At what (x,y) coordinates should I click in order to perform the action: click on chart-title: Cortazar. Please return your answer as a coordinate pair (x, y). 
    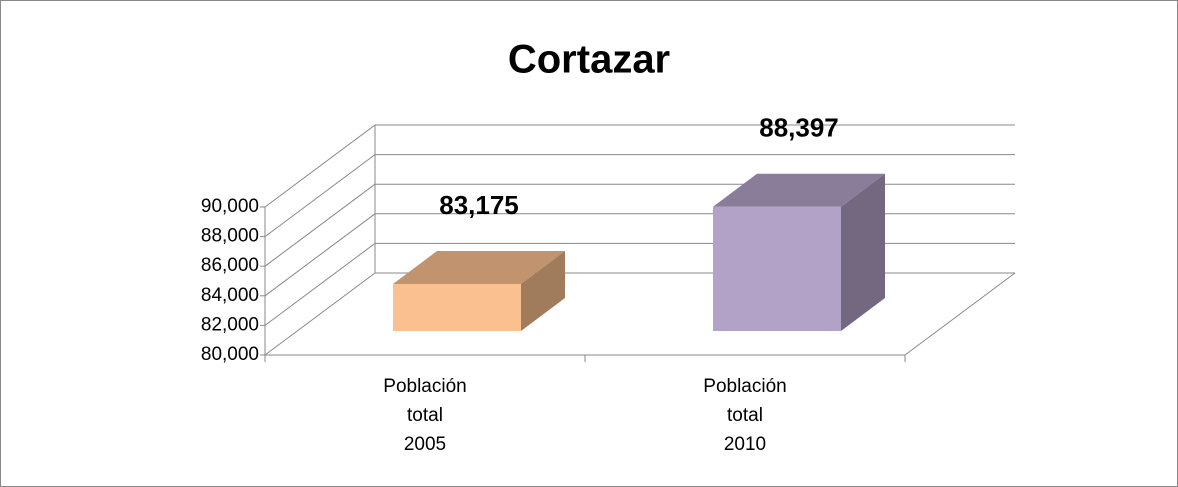
    Looking at the image, I should click on (589, 60).